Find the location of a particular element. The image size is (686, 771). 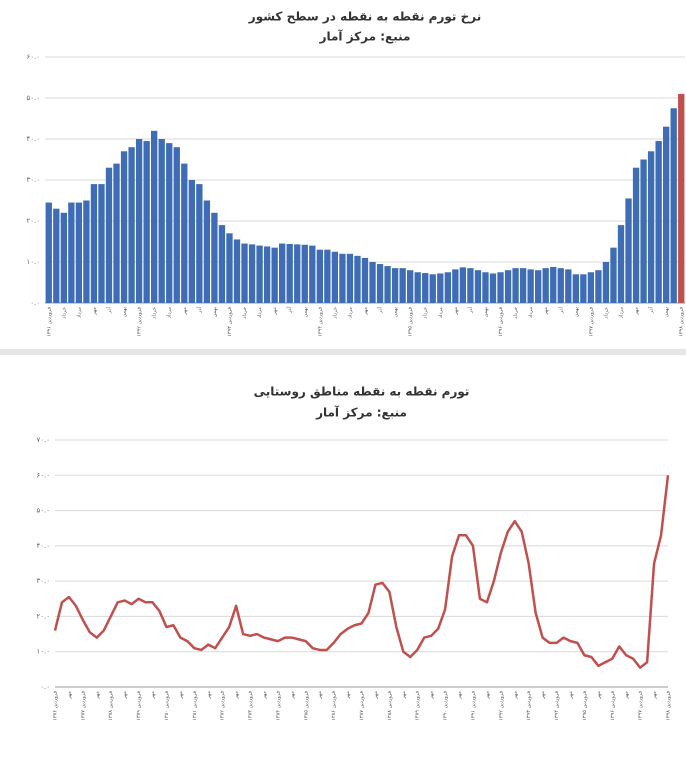

x-tick-label: فروردین ۱۳۹۳ is located at coordinates (529, 705).